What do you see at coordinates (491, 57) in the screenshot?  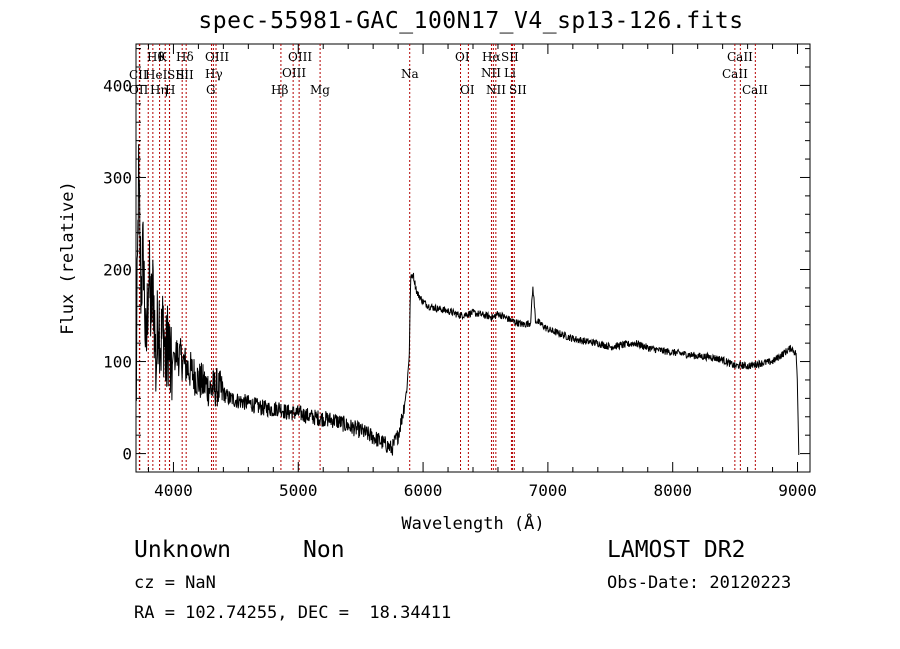 I see `line-label-20: Hα` at bounding box center [491, 57].